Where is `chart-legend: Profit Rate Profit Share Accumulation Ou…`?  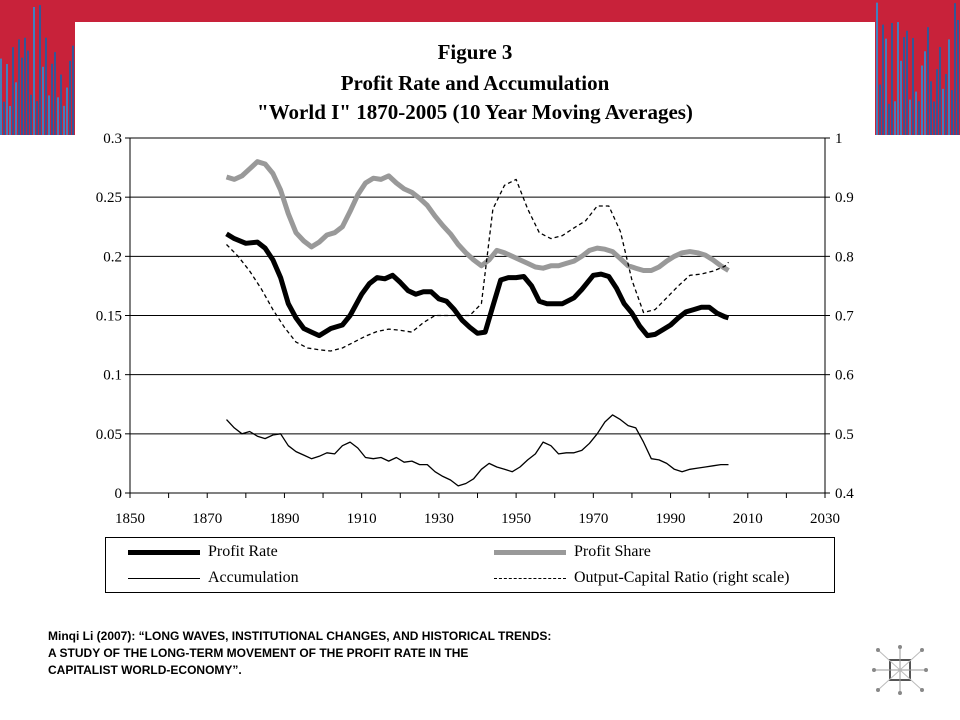
chart-legend: Profit Rate Profit Share Accumulation Ou… is located at coordinates (470, 565).